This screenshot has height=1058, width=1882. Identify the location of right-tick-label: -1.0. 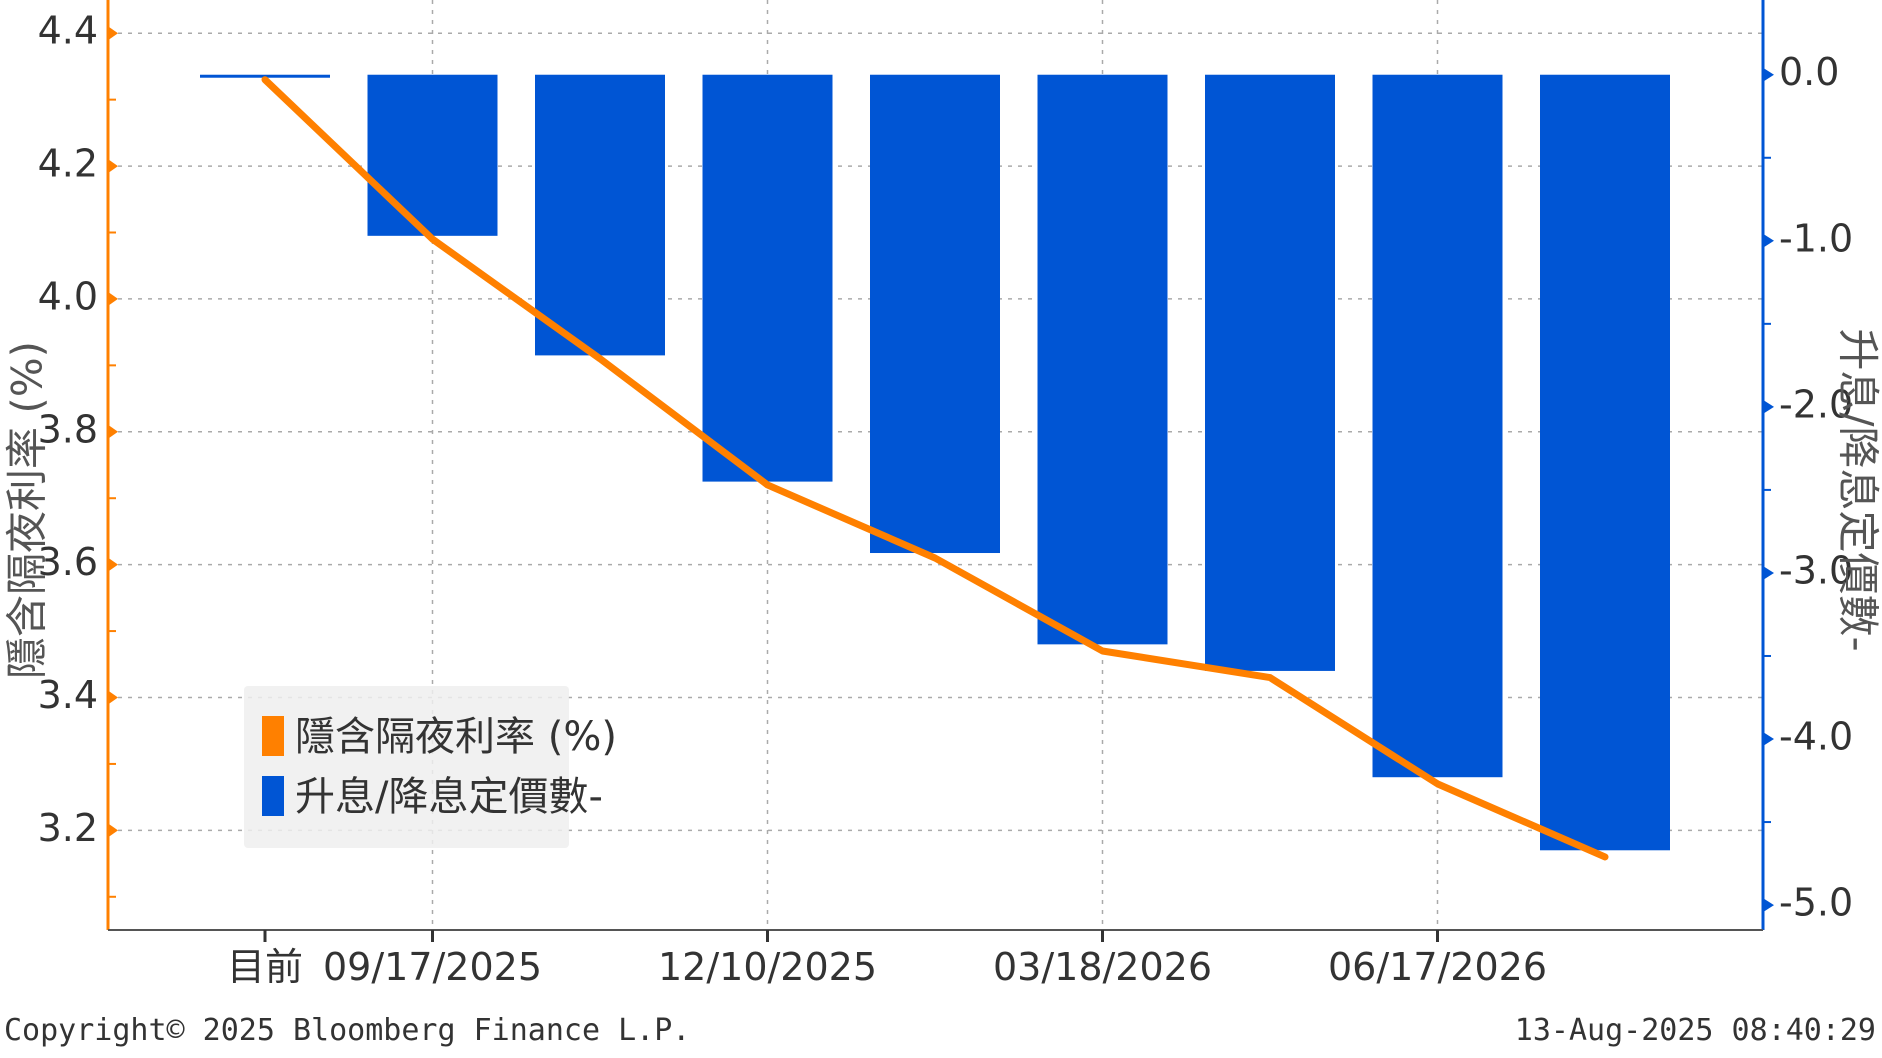
(1816, 238).